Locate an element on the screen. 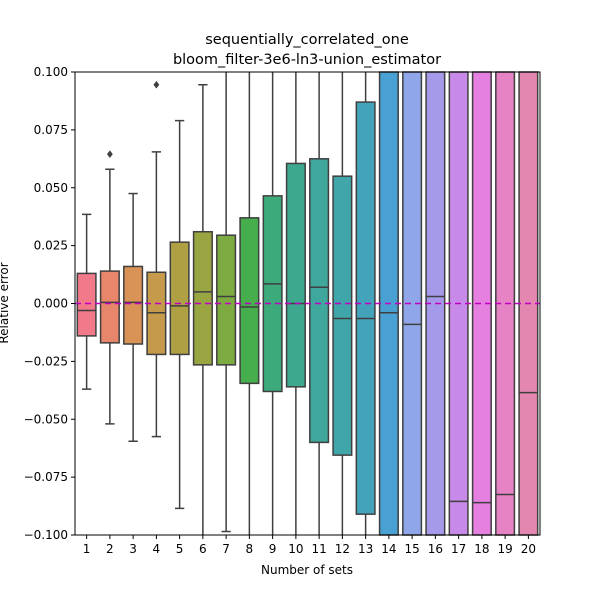 The height and width of the screenshot is (600, 600). y-tick-label-7: 0.075 is located at coordinates (51, 130).